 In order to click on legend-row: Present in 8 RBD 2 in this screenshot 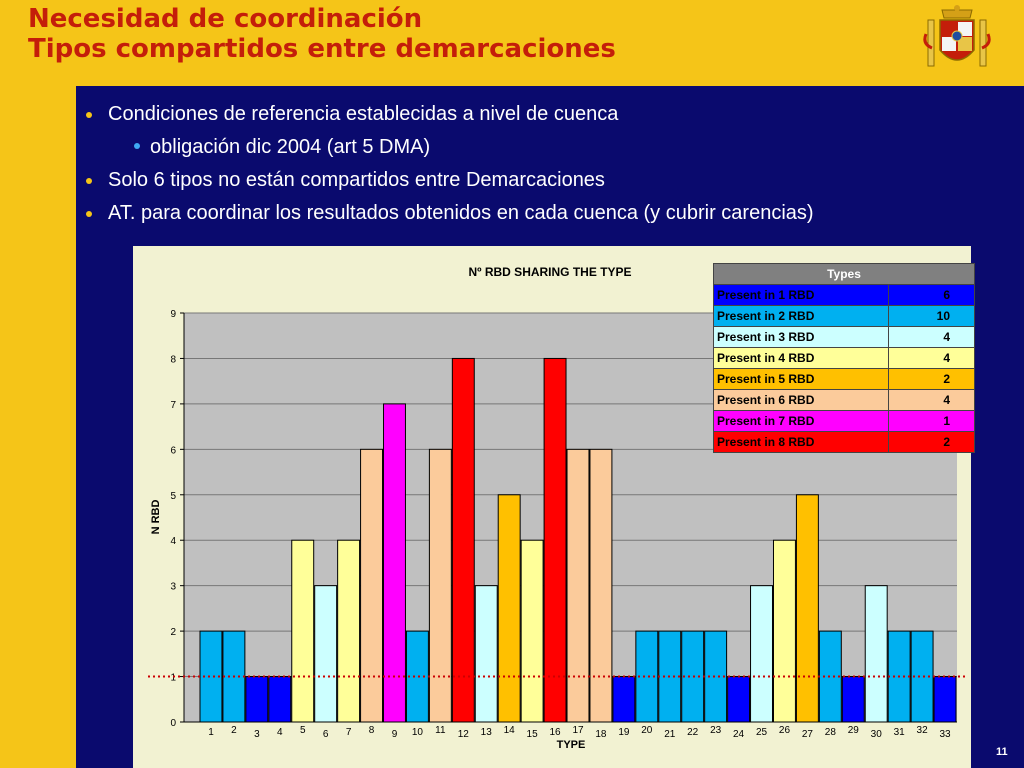, I will do `click(844, 442)`.